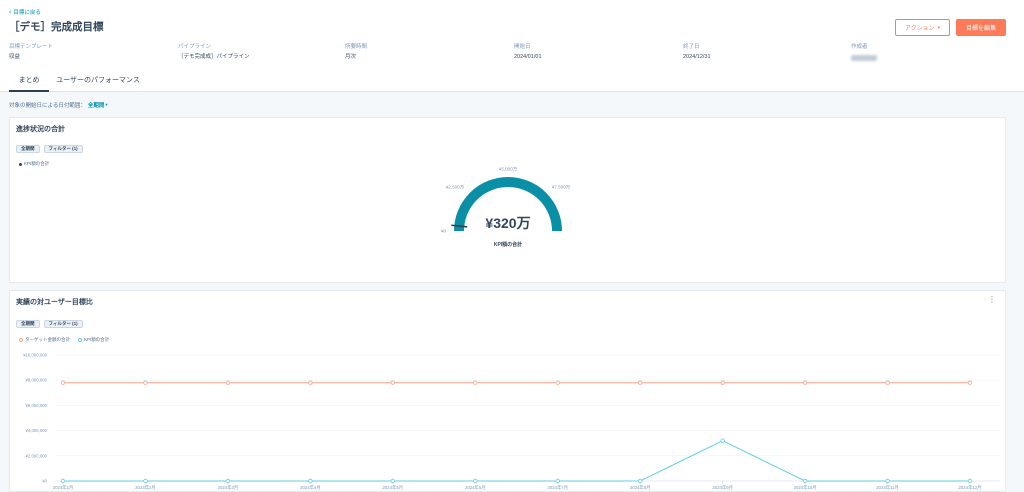  I want to click on chart-legend: ターゲット金額の合計 KPI額の合計, so click(64, 340).